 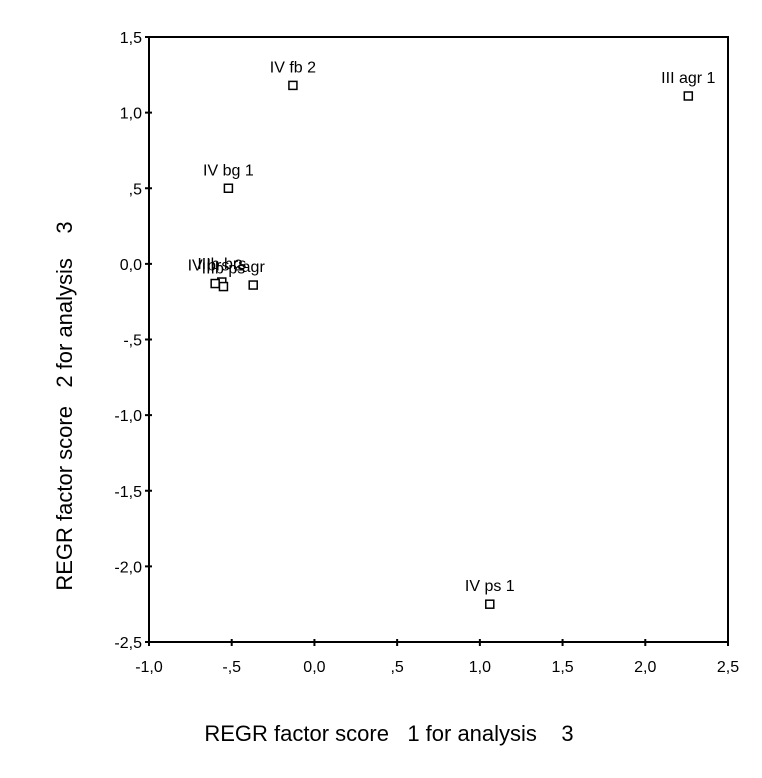 What do you see at coordinates (131, 265) in the screenshot?
I see `y-tick-label: 0,0` at bounding box center [131, 265].